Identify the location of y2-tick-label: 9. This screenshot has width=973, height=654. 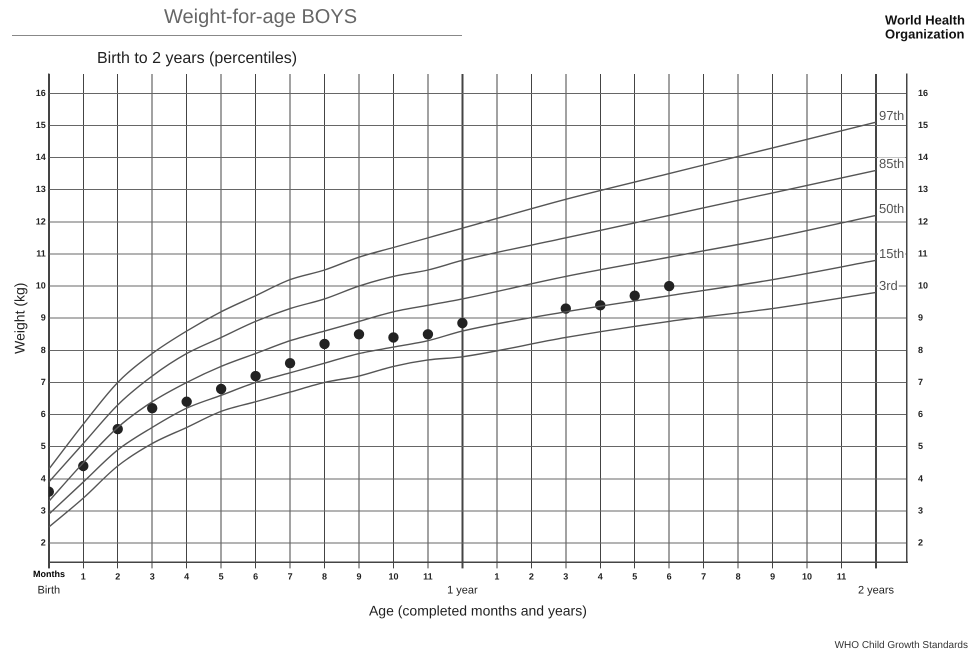
(921, 317).